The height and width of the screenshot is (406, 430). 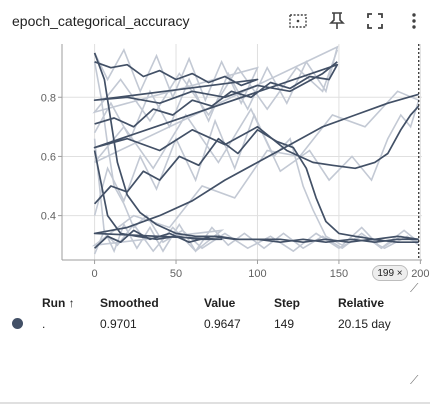 What do you see at coordinates (420, 274) in the screenshot?
I see `x-tick-label: 200` at bounding box center [420, 274].